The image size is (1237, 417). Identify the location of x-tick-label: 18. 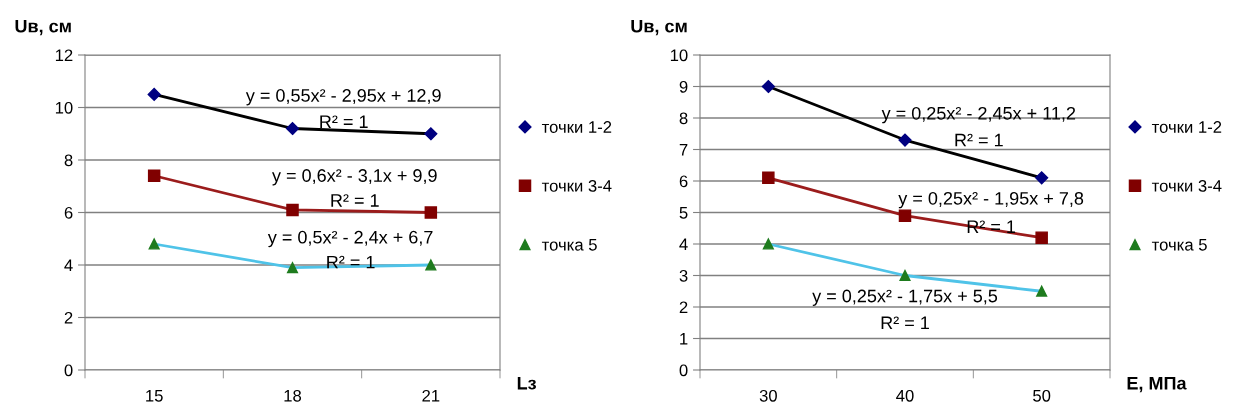
(293, 395).